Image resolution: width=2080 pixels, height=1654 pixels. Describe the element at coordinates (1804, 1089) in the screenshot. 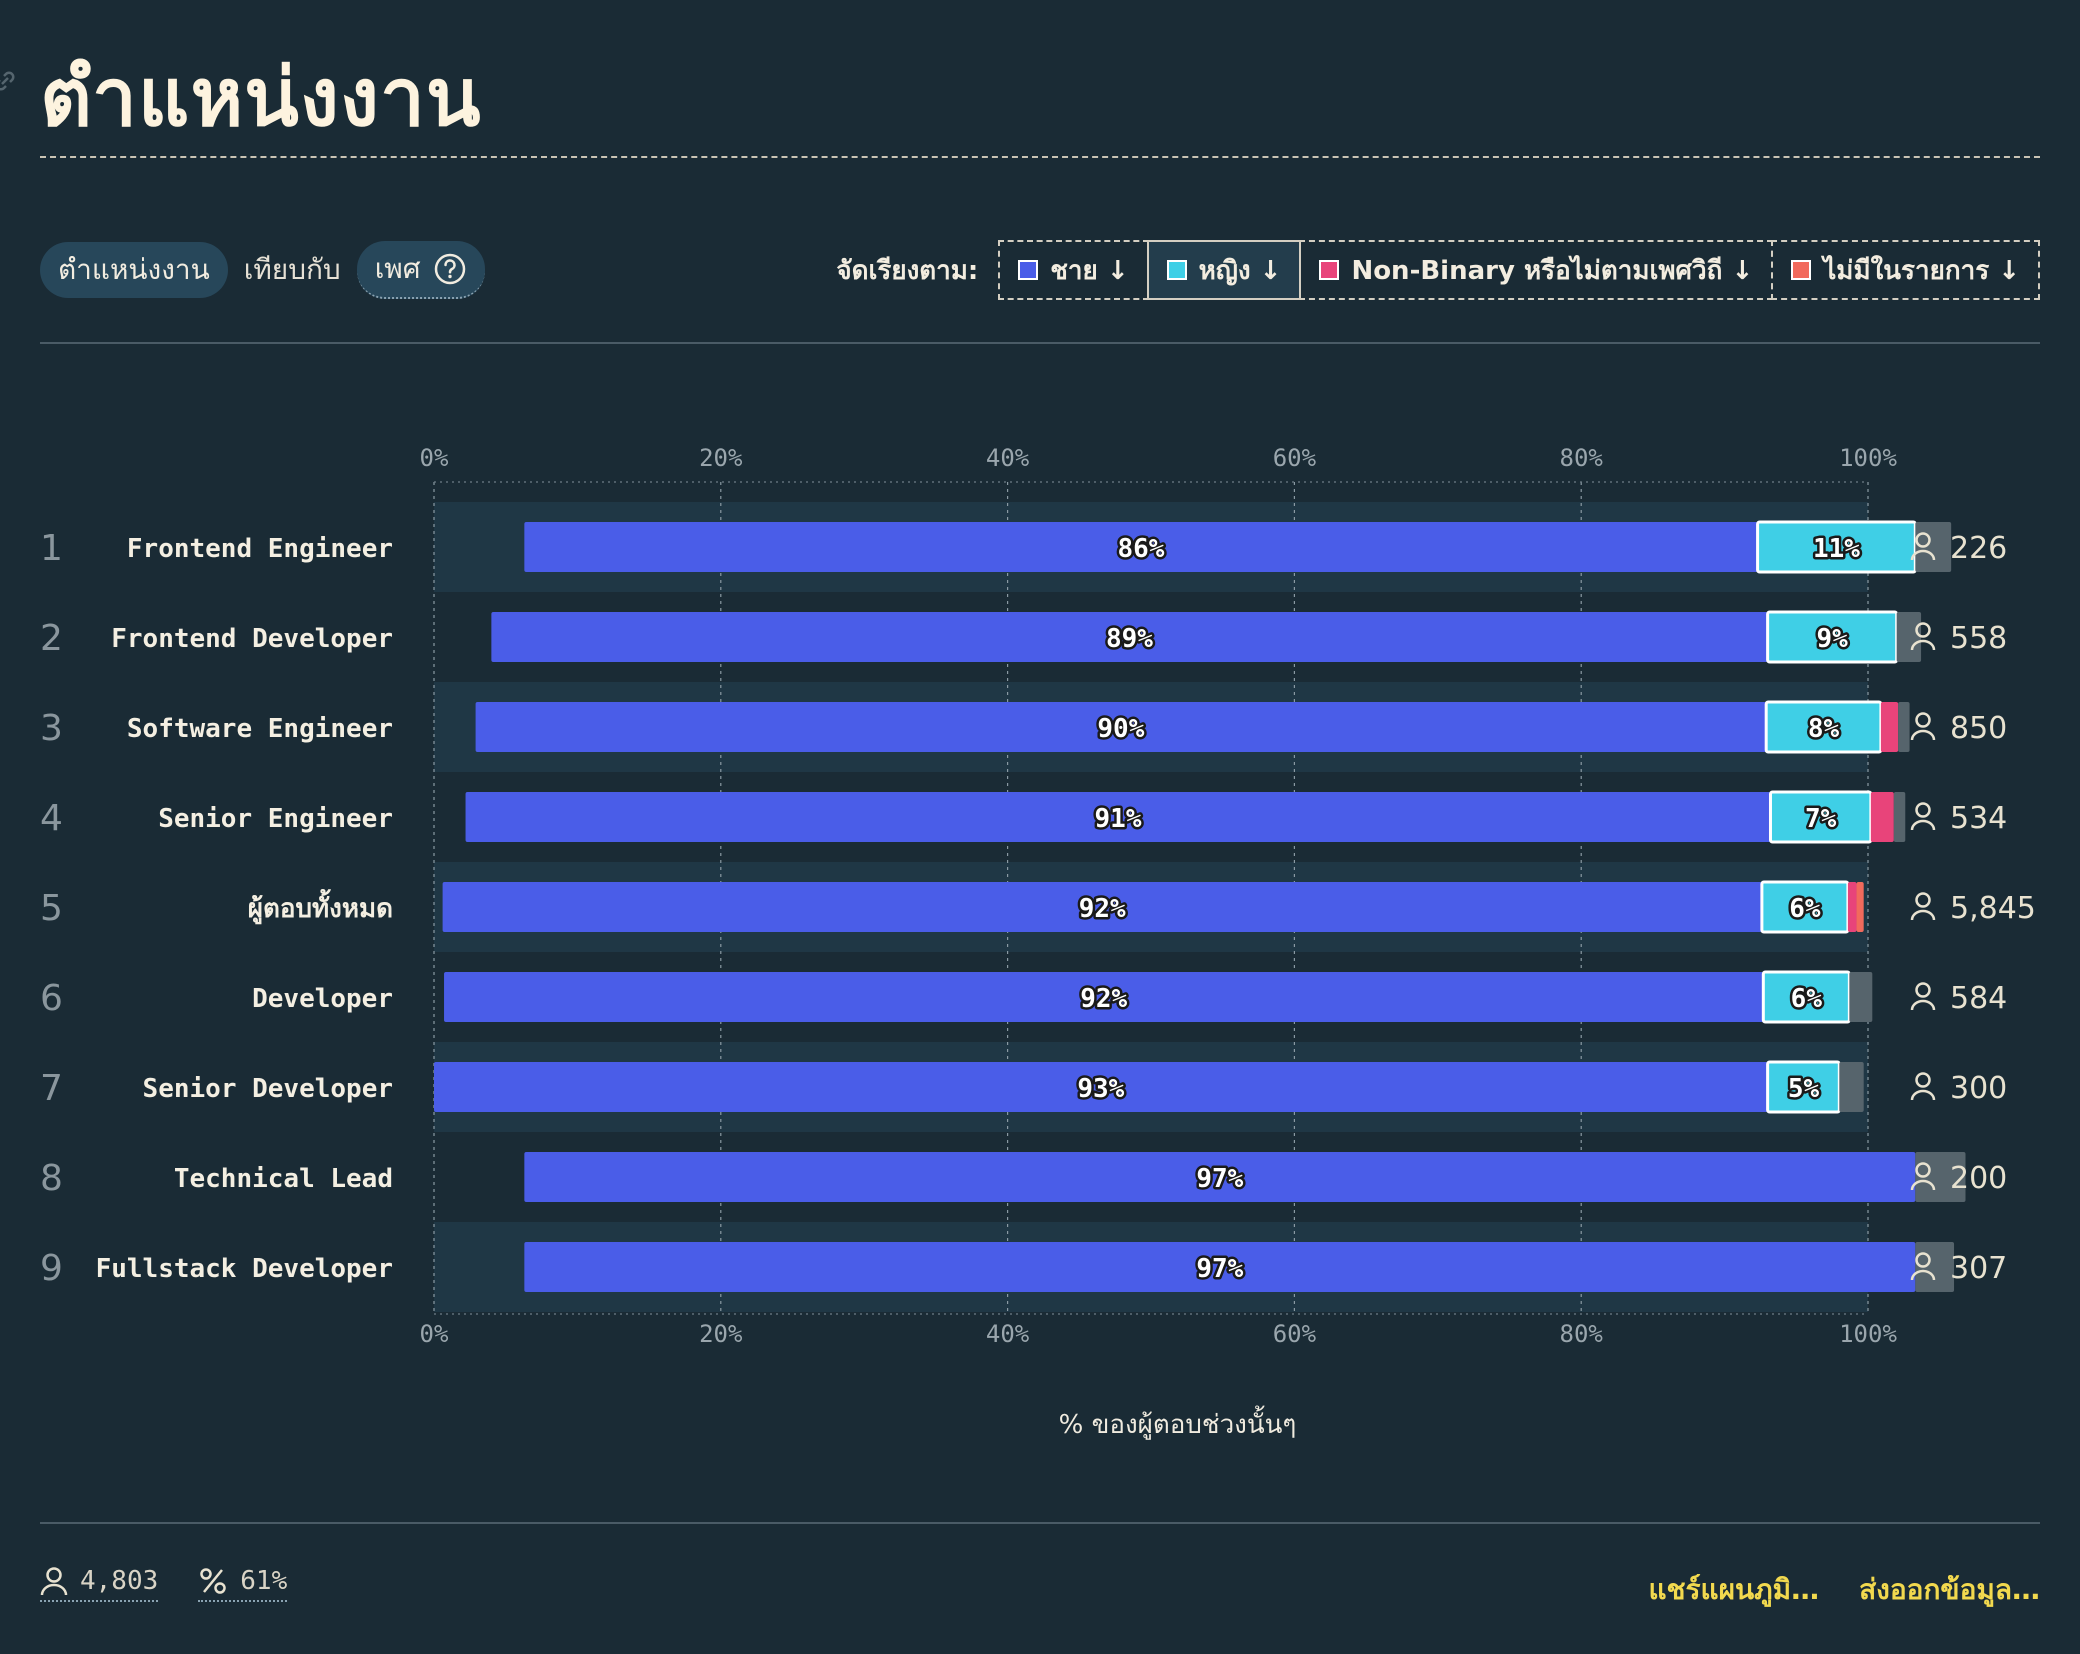

I see `data-label: 5%` at that location.